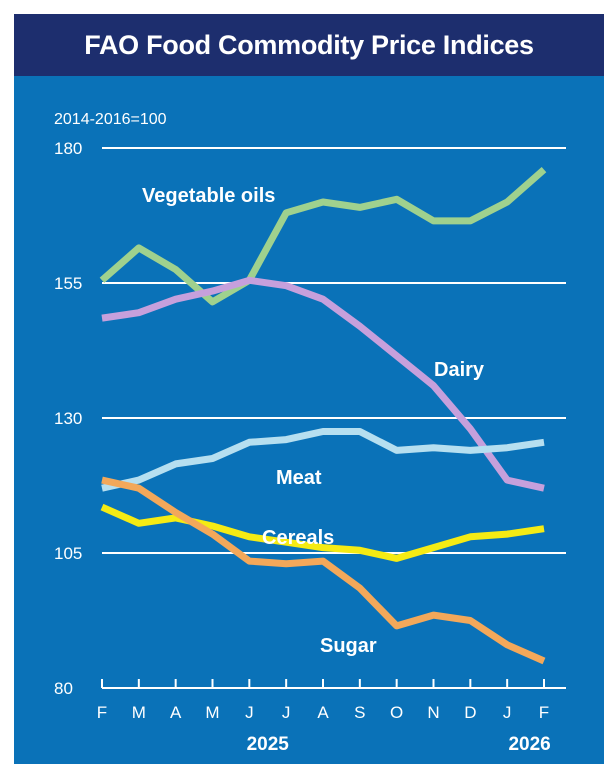 This screenshot has width=615, height=771. I want to click on series-line-meat, so click(323, 460).